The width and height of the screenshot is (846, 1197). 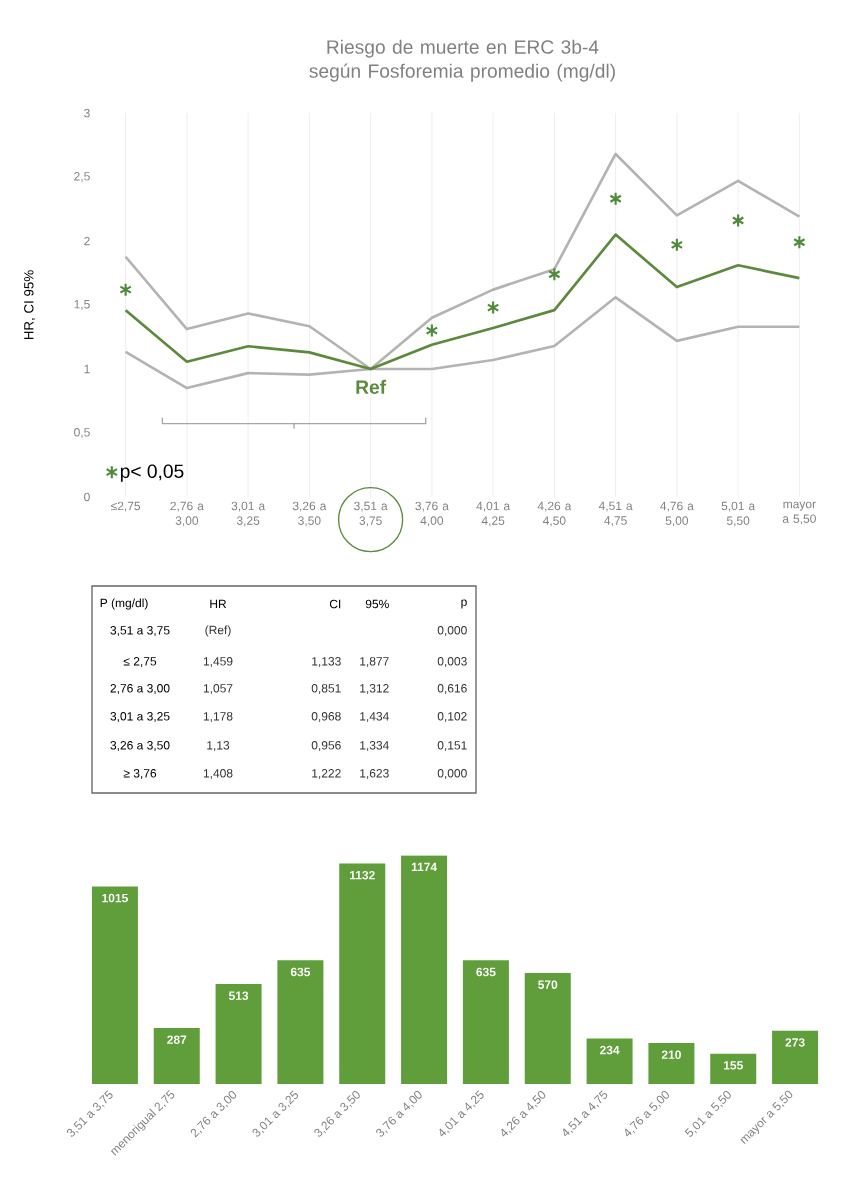 What do you see at coordinates (374, 689) in the screenshot?
I see `data-label: 1,312` at bounding box center [374, 689].